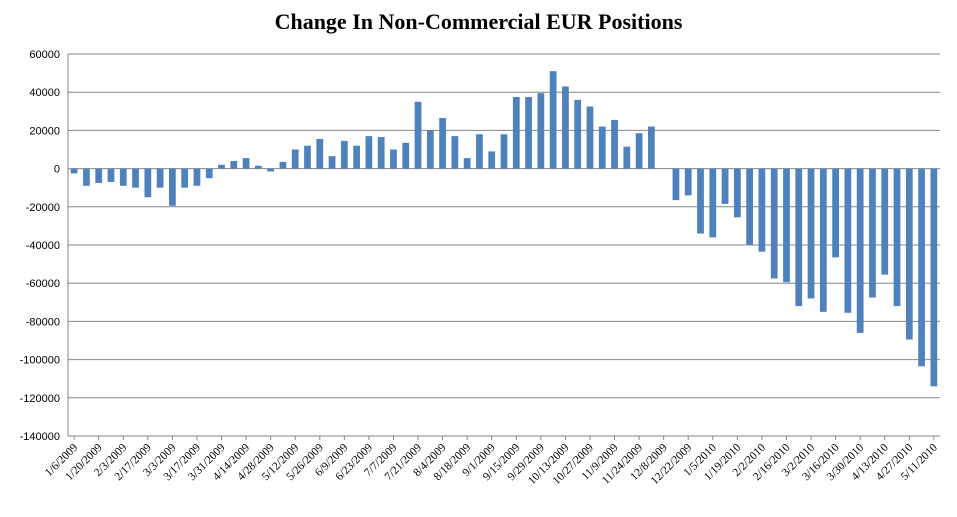  I want to click on y-tick-label: 0, so click(57, 170).